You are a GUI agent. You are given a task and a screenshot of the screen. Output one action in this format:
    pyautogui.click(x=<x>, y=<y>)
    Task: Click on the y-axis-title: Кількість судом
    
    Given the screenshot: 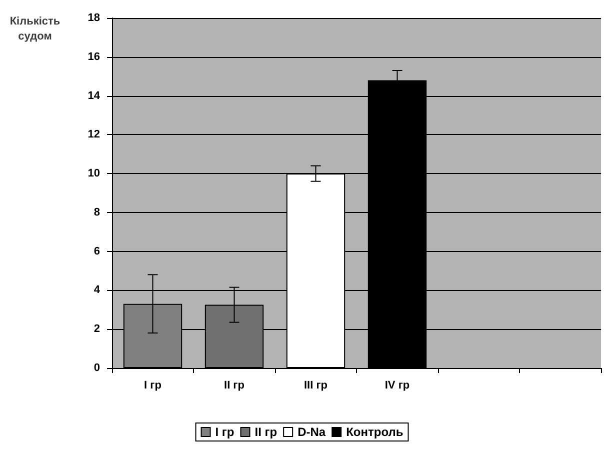 What is the action you would take?
    pyautogui.click(x=35, y=29)
    